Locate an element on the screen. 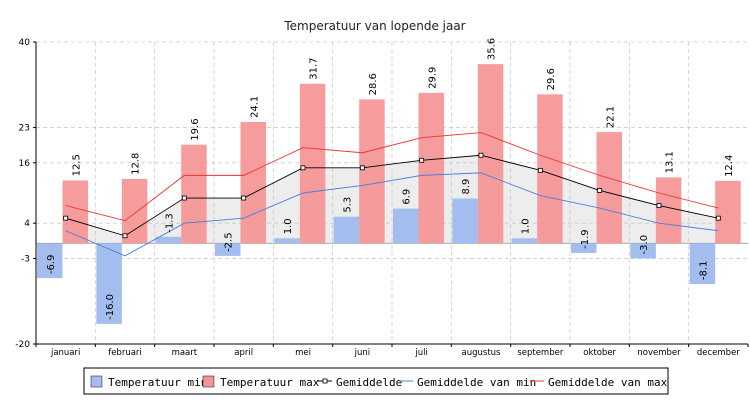  legend-label-avg: Gemiddelde is located at coordinates (369, 382).